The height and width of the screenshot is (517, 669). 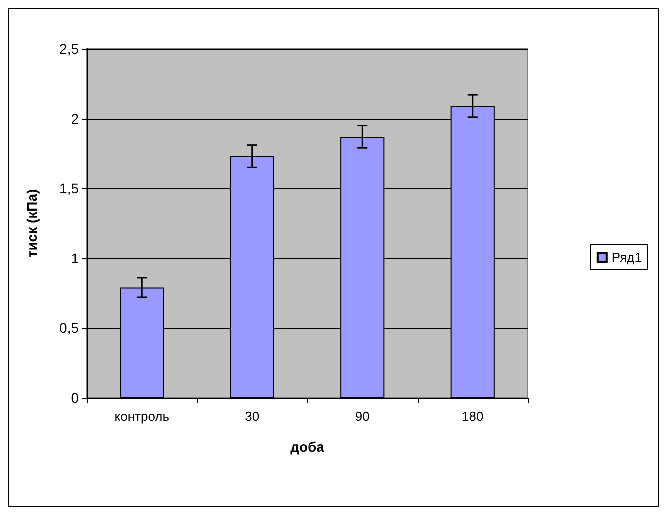 What do you see at coordinates (142, 416) in the screenshot?
I see `x-tick-label: контроль` at bounding box center [142, 416].